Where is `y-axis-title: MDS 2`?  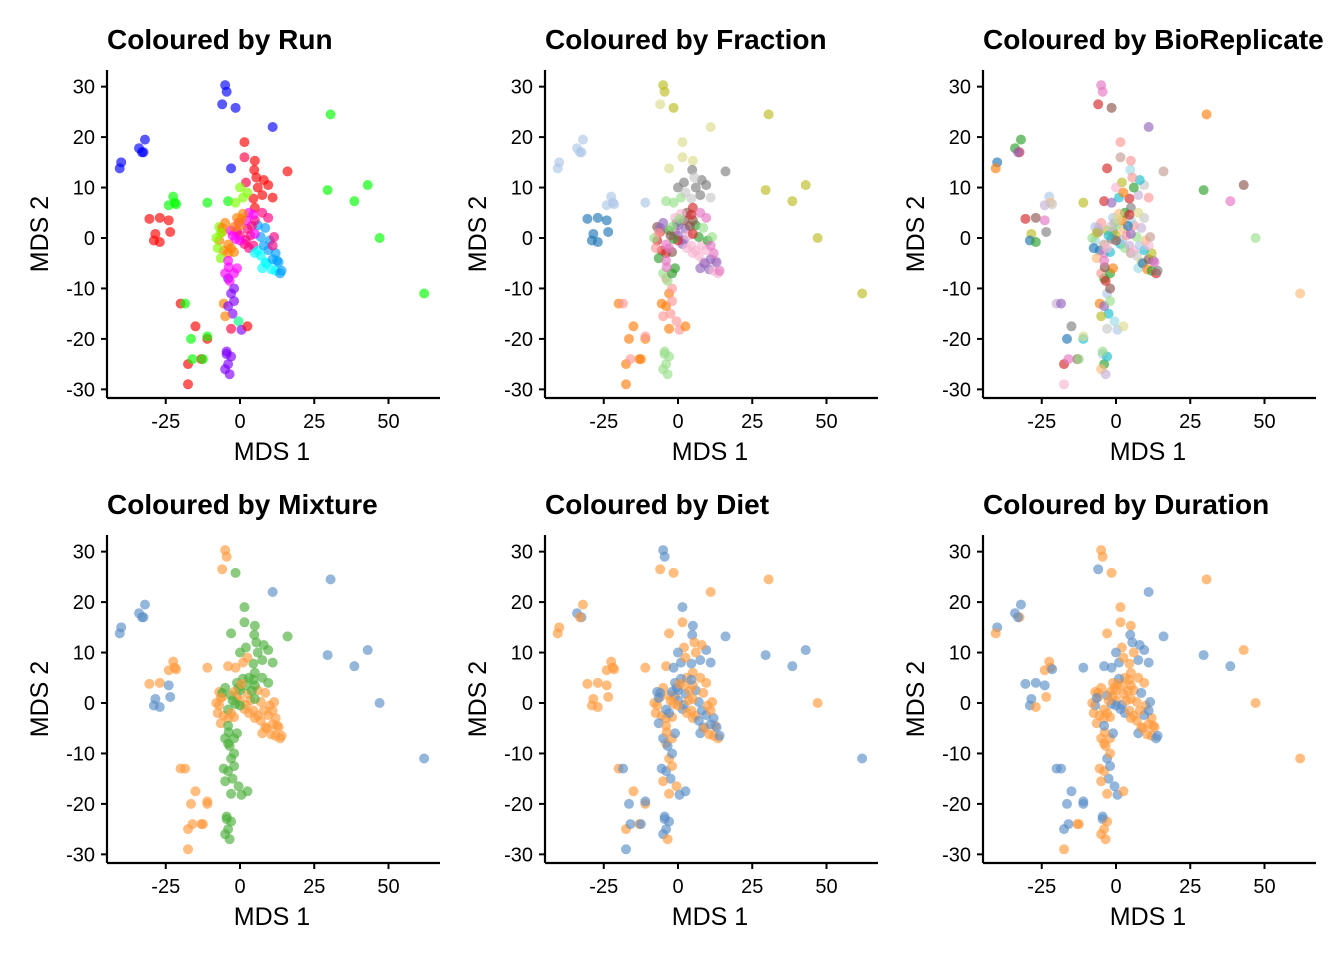
y-axis-title: MDS 2 is located at coordinates (478, 234).